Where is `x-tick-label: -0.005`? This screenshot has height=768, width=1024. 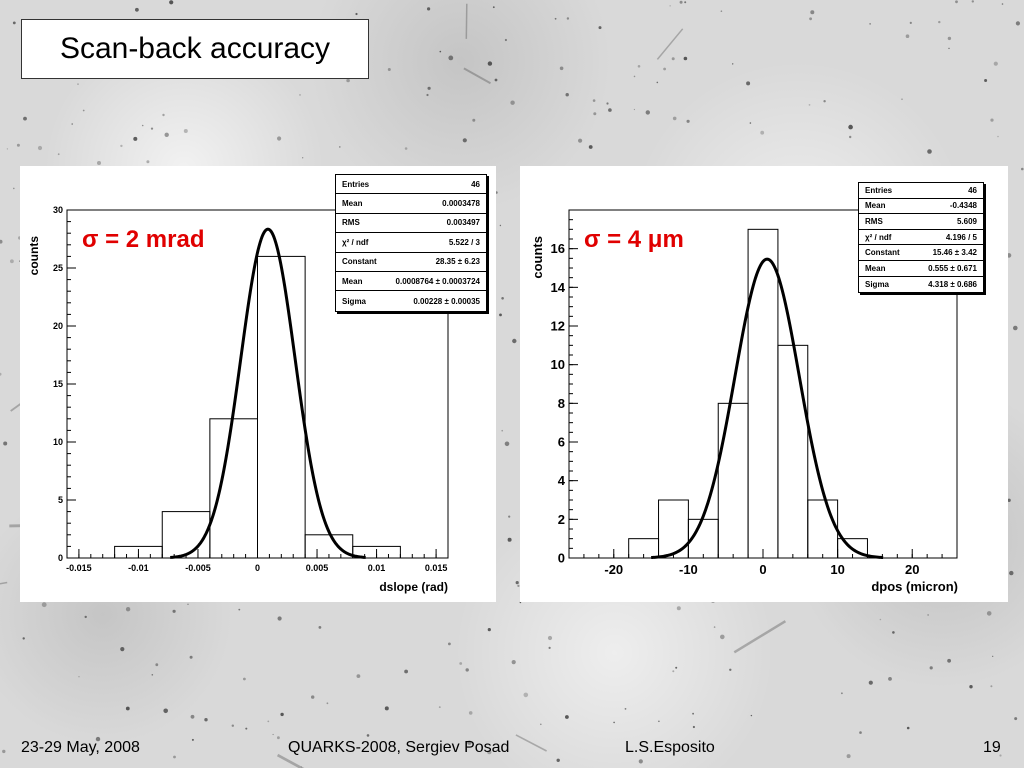
x-tick-label: -0.005 is located at coordinates (198, 568).